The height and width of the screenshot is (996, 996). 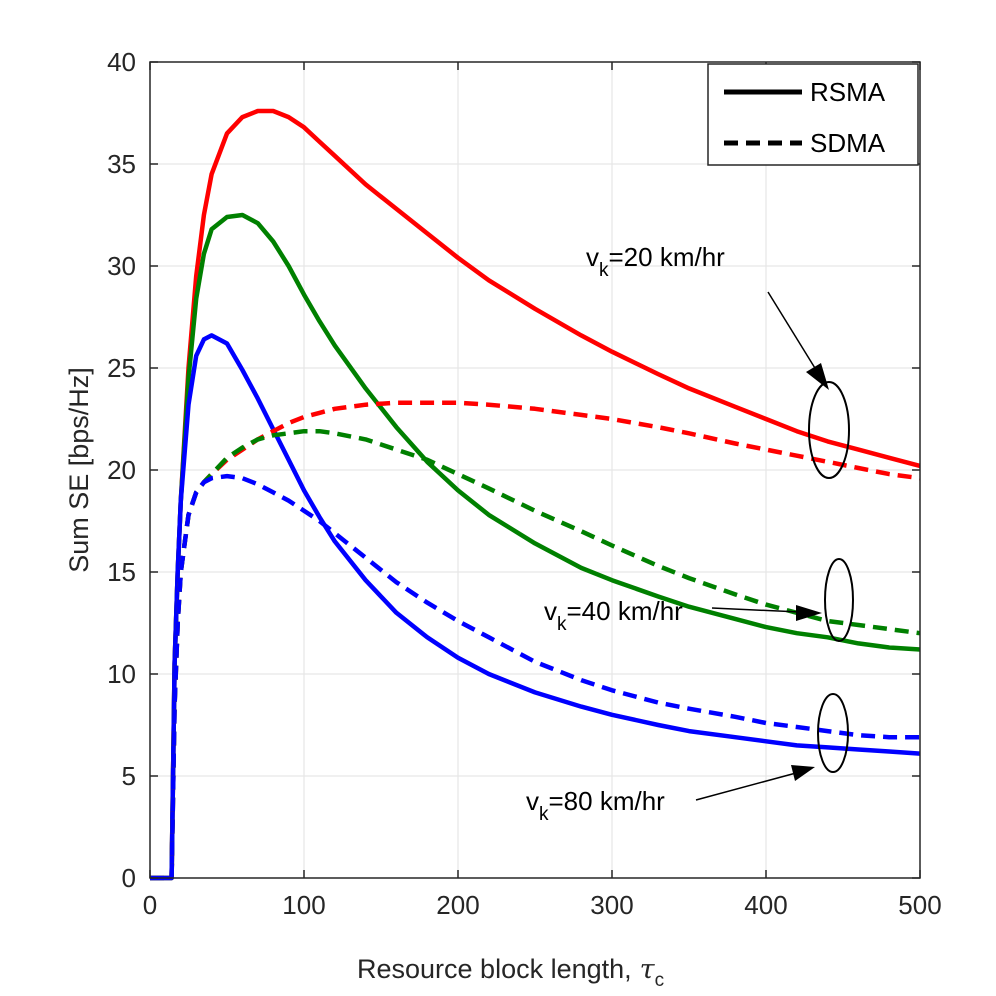 I want to click on annotation-arrow-80kmhr, so click(x=746, y=786).